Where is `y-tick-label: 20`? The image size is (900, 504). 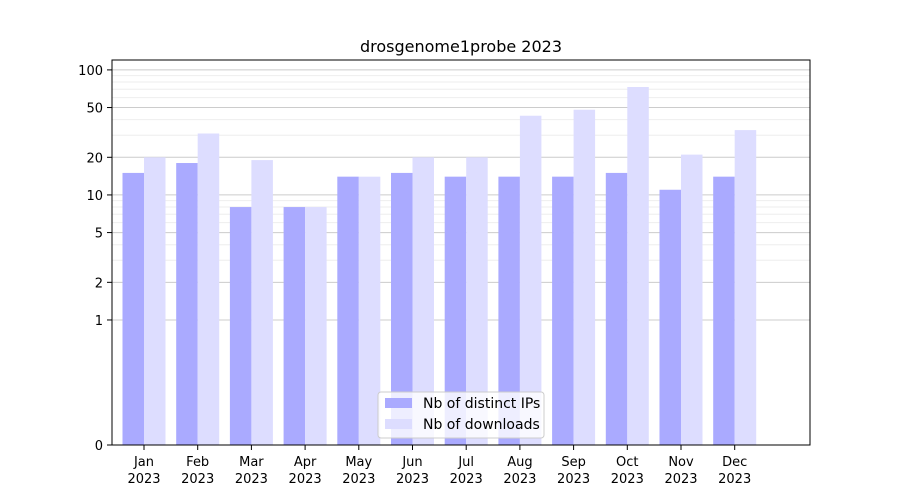
y-tick-label: 20 is located at coordinates (94, 158).